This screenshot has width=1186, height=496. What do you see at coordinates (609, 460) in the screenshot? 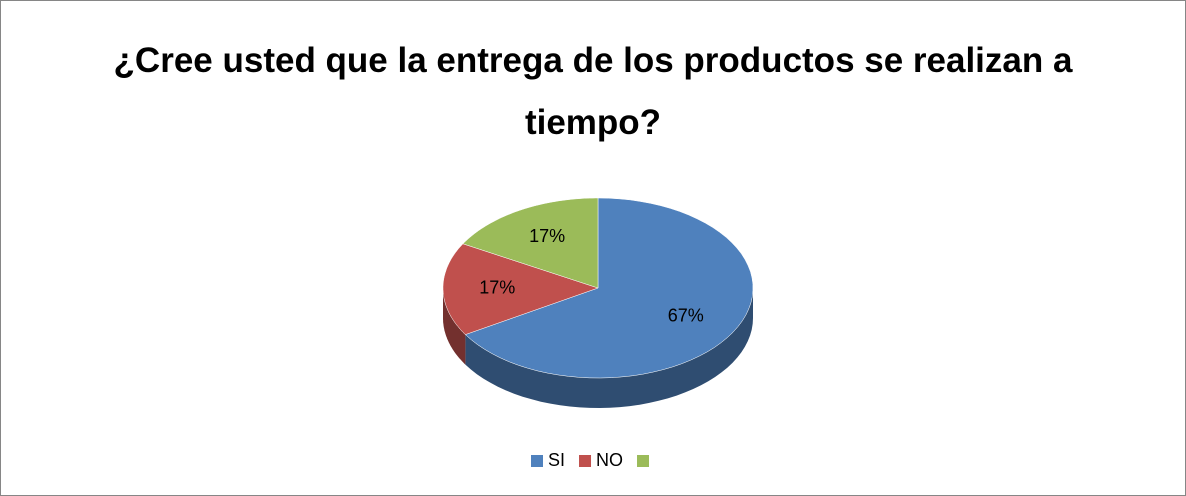
I see `legend-label: NO` at bounding box center [609, 460].